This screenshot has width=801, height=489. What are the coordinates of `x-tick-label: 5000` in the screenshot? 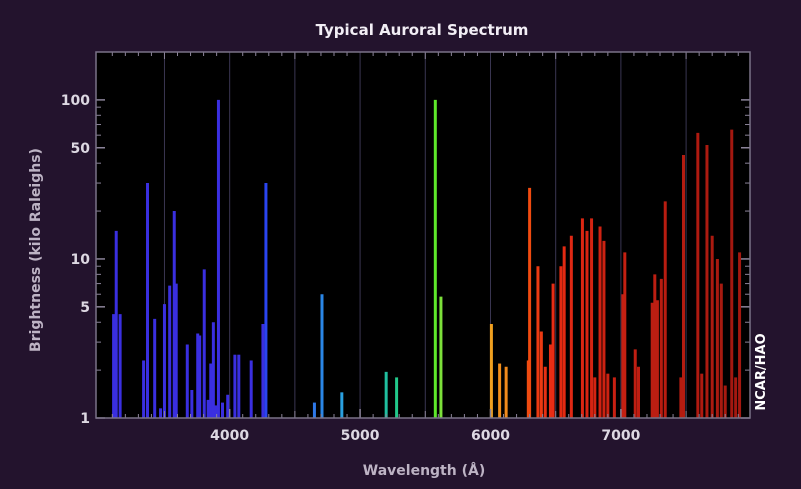 It's located at (360, 436).